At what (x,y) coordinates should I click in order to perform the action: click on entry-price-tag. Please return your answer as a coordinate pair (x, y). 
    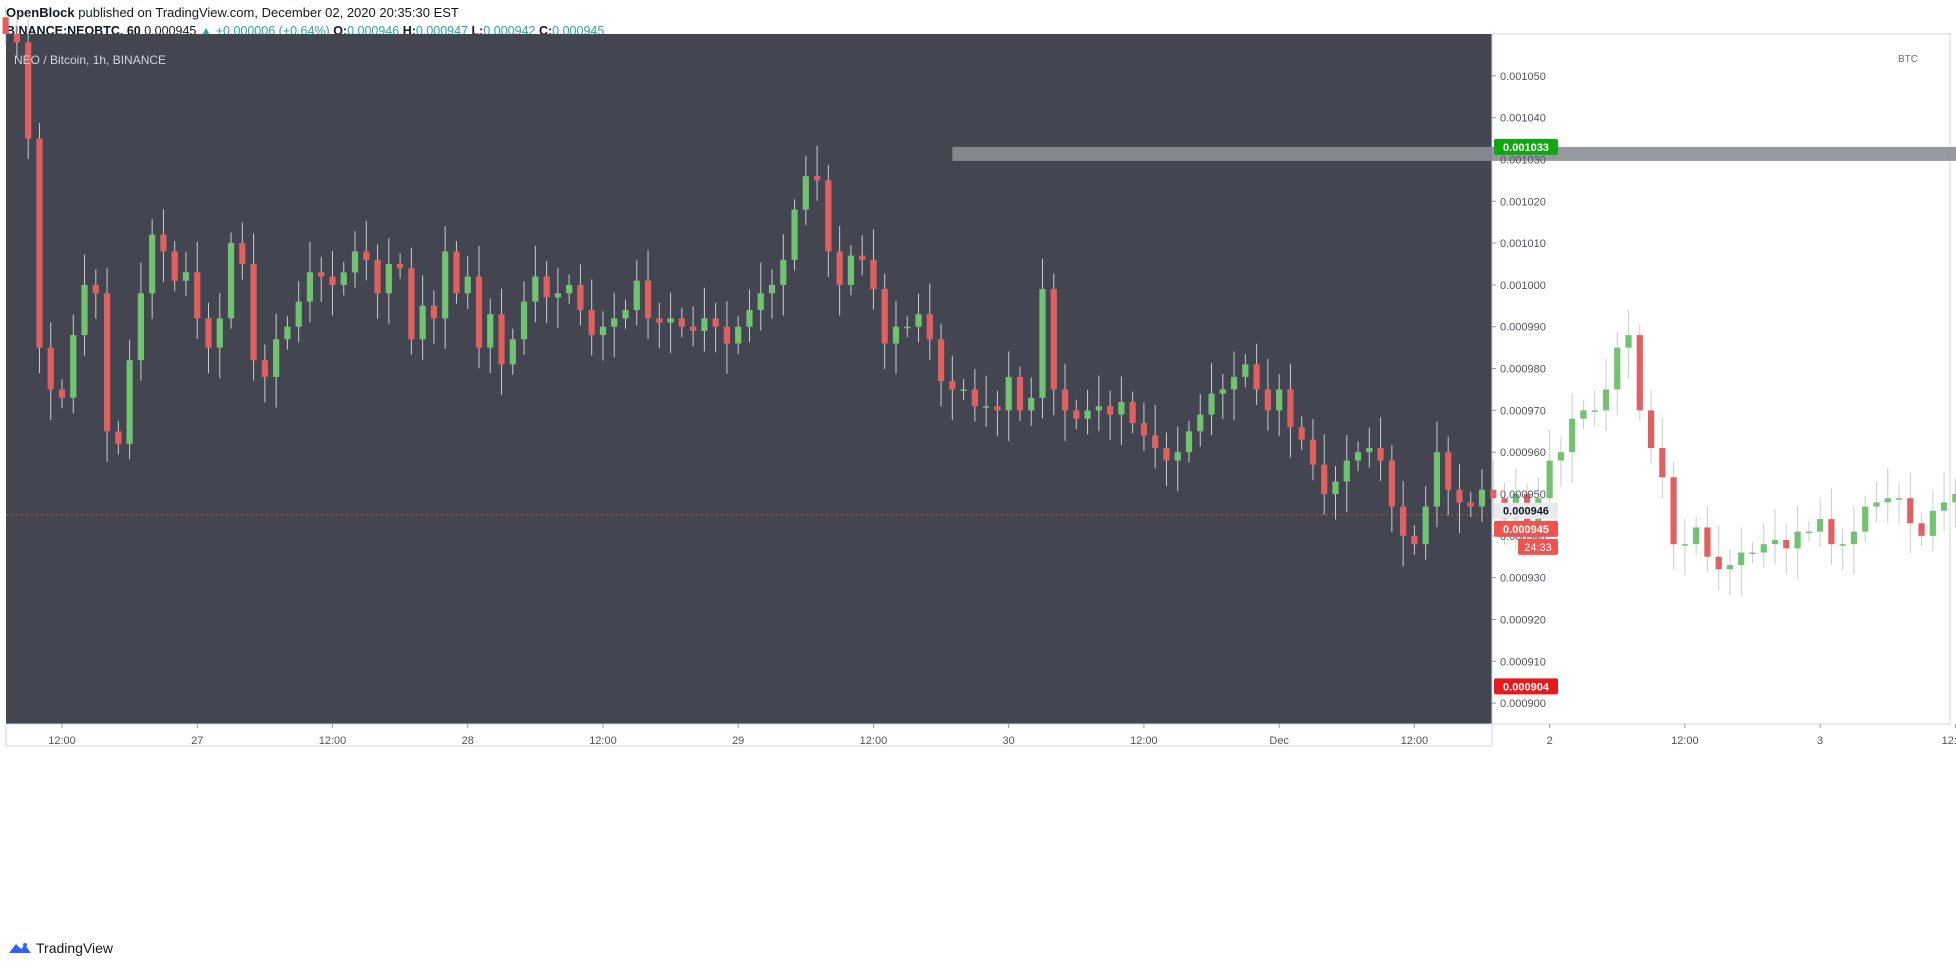
    Looking at the image, I should click on (1526, 510).